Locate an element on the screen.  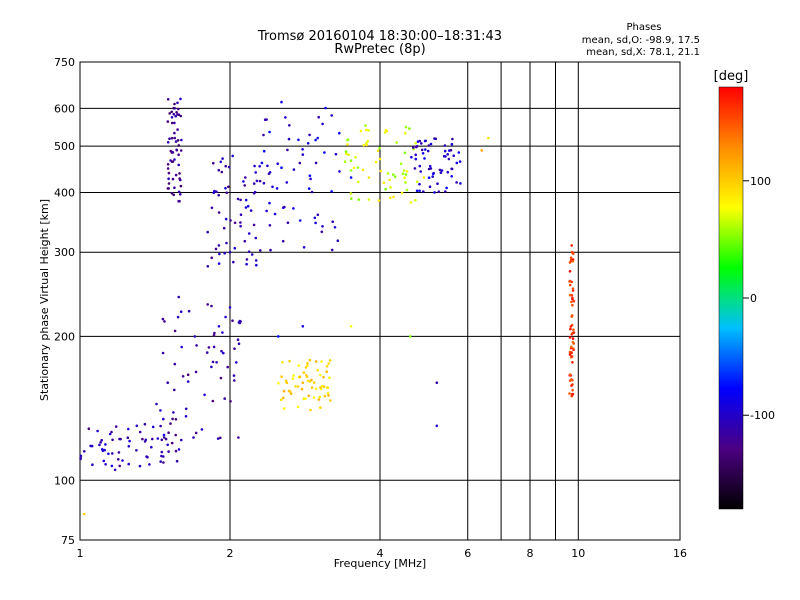
x-tick-label: 2 is located at coordinates (230, 553).